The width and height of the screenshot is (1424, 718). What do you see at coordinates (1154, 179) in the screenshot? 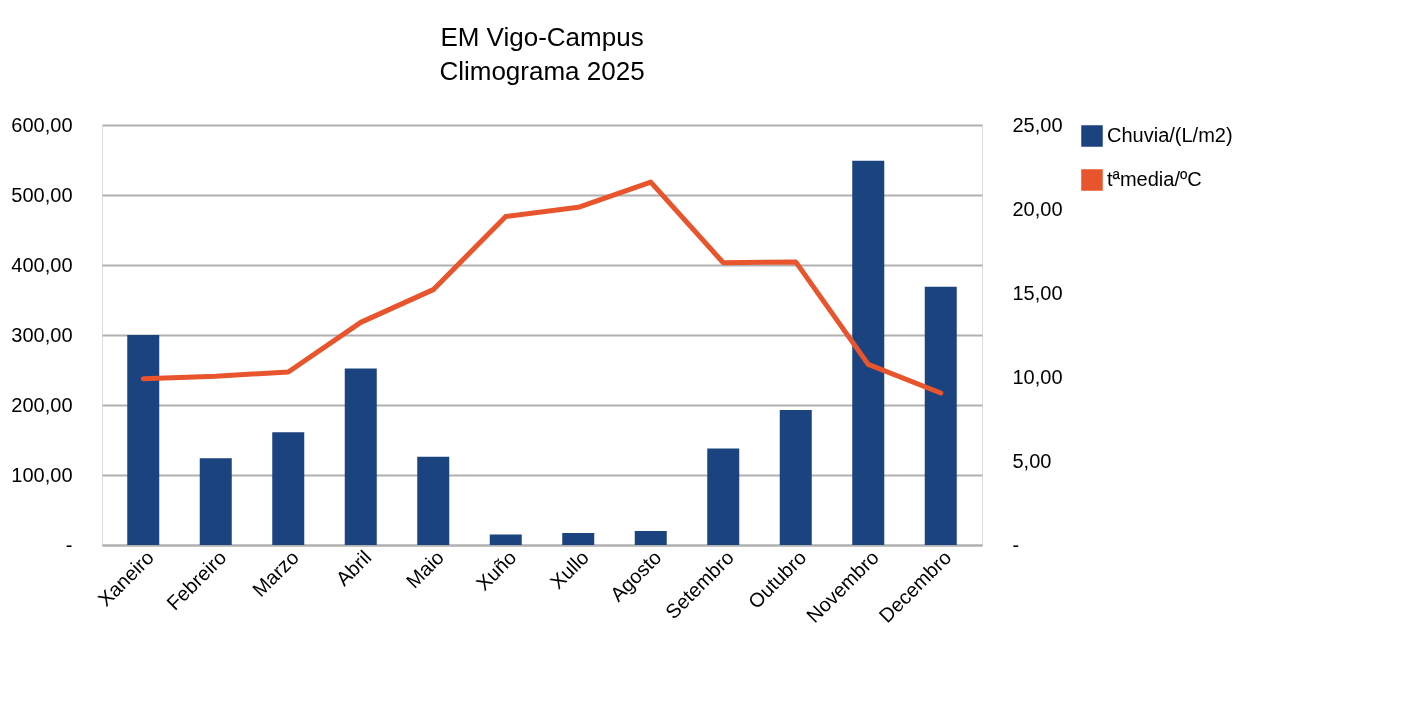
I see `legend-label: tªmedia/ºC` at bounding box center [1154, 179].